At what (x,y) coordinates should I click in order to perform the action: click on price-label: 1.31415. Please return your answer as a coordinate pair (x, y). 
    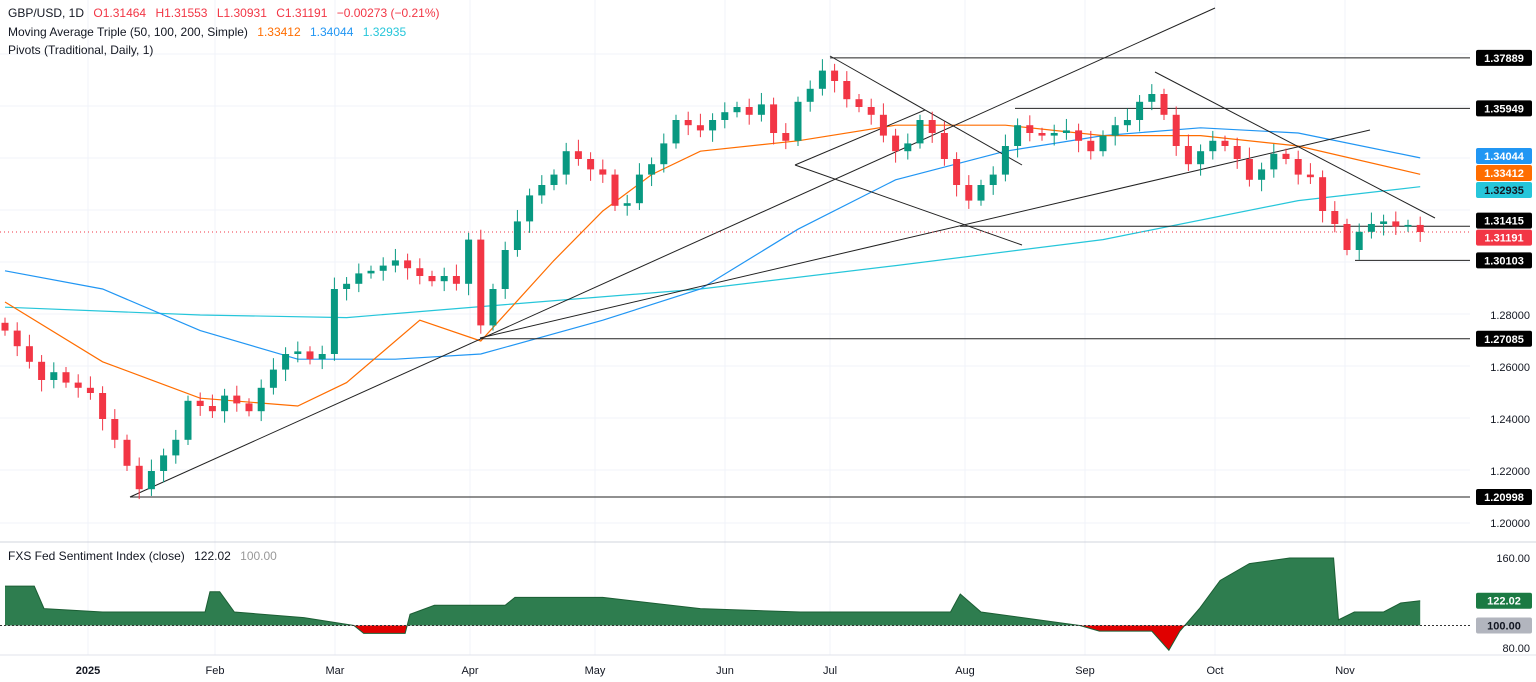
    Looking at the image, I should click on (1504, 220).